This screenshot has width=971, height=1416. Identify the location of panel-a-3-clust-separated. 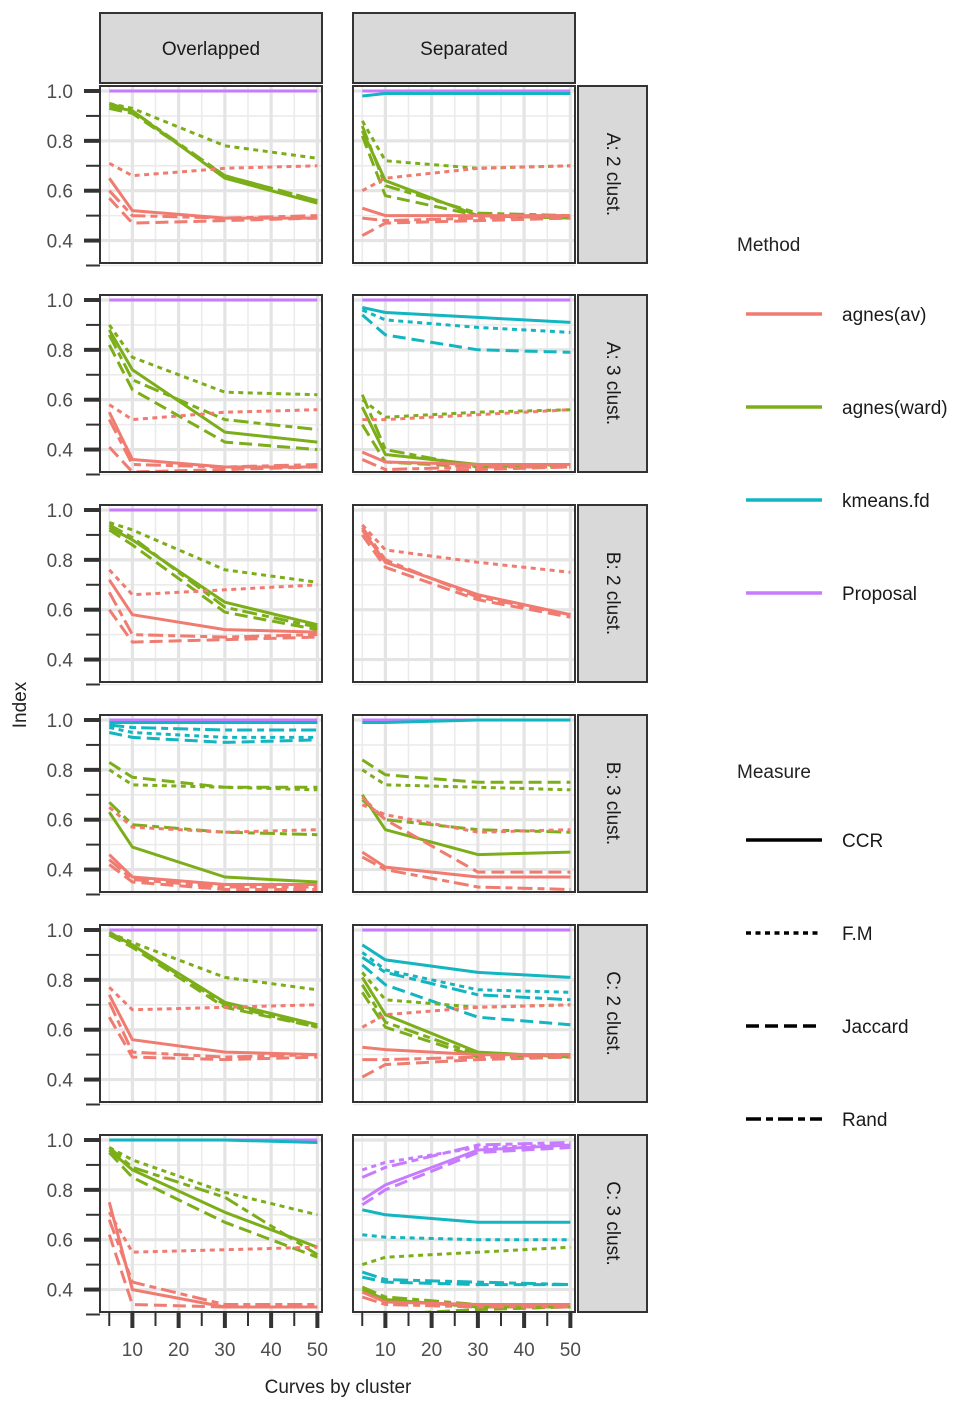
(464, 385).